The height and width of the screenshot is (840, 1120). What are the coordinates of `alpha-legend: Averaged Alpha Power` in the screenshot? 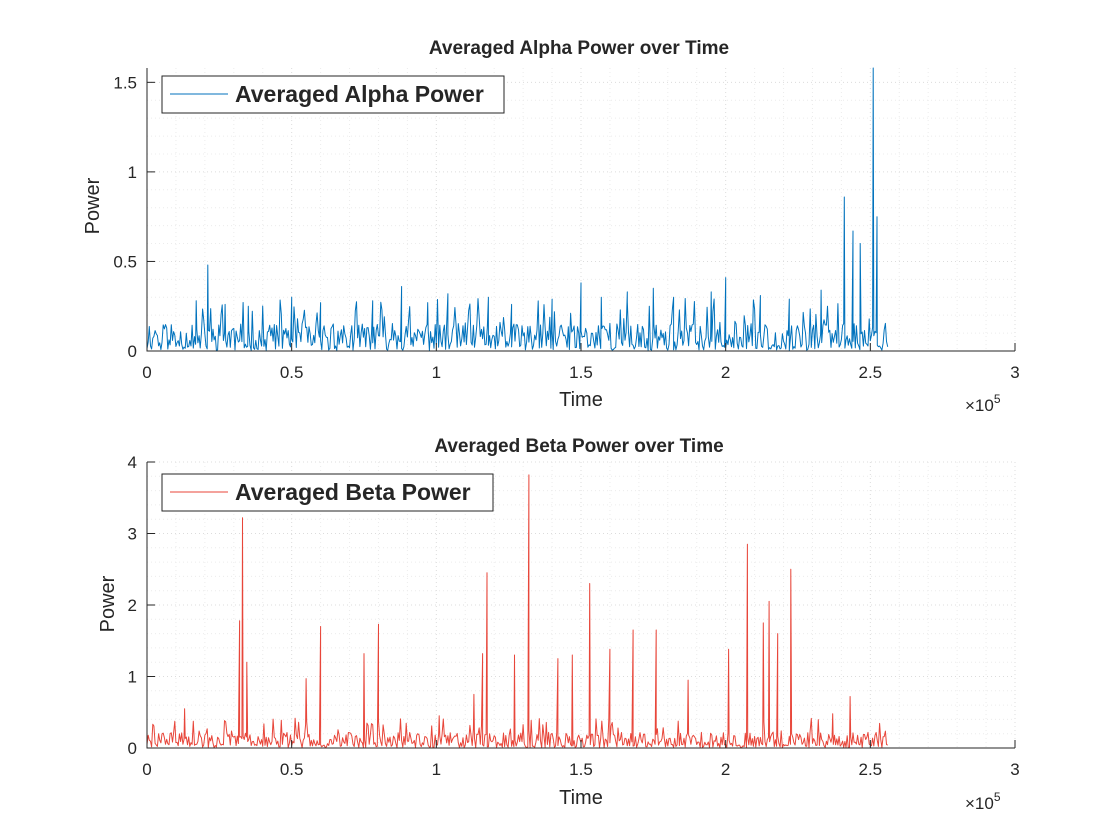 It's located at (333, 94).